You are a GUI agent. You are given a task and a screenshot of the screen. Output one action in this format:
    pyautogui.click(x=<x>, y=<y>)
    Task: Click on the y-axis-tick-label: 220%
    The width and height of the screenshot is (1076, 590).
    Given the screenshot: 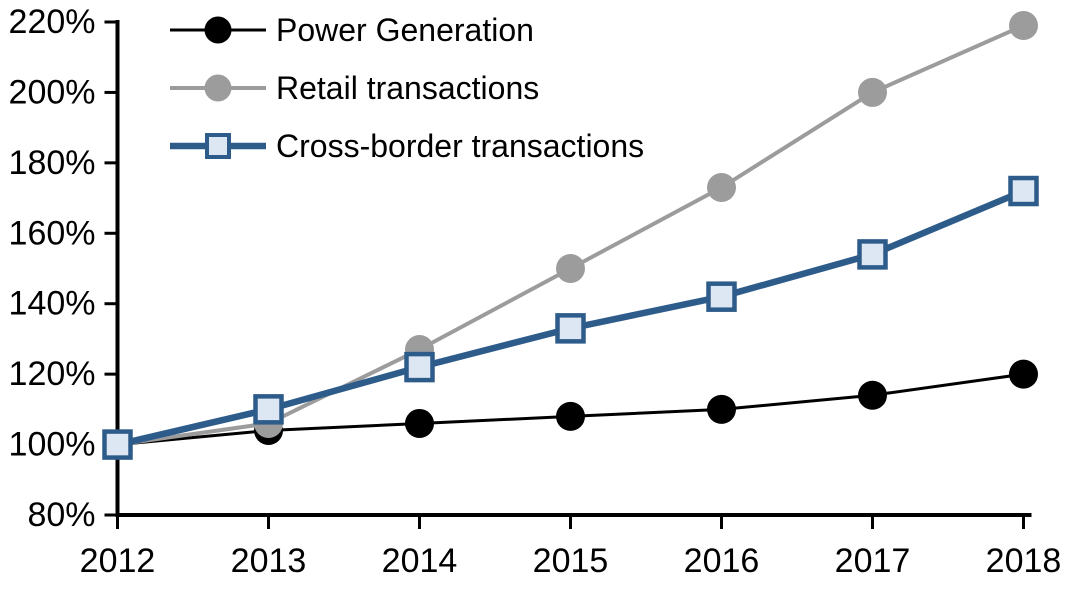 What is the action you would take?
    pyautogui.click(x=52, y=22)
    